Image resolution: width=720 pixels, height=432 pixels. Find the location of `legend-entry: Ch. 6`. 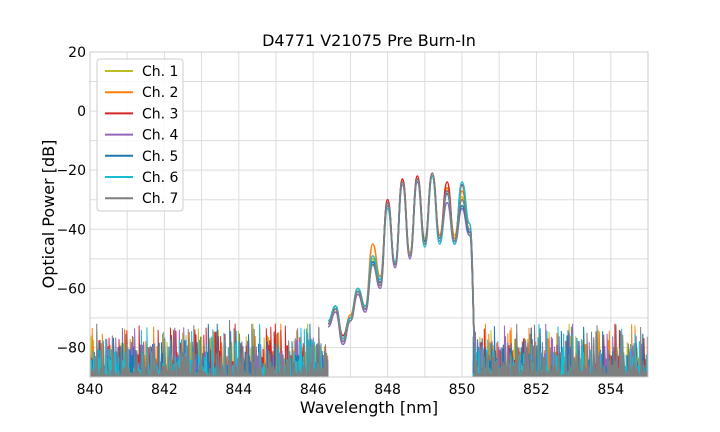

legend-entry: Ch. 6 is located at coordinates (160, 178).